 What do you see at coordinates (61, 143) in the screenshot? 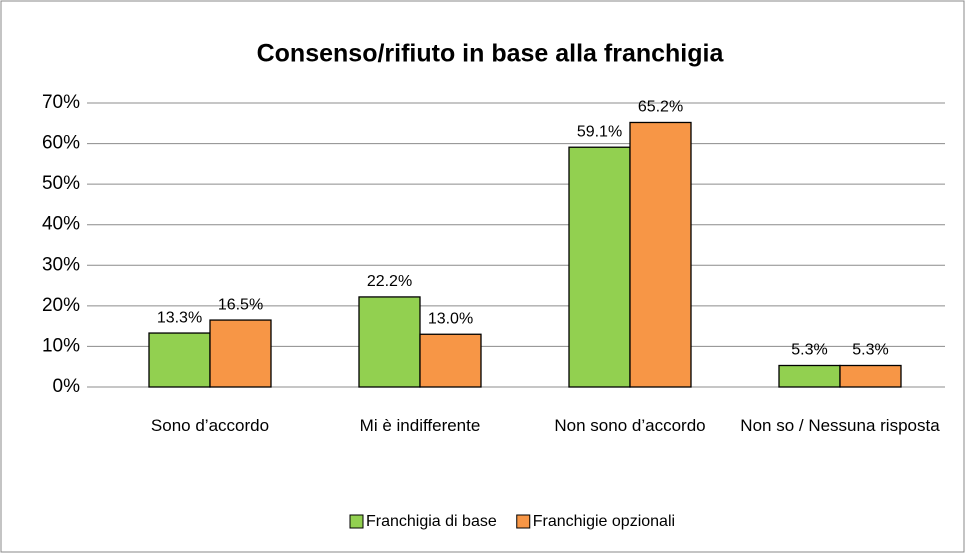
I see `y-tick-label: 60%` at bounding box center [61, 143].